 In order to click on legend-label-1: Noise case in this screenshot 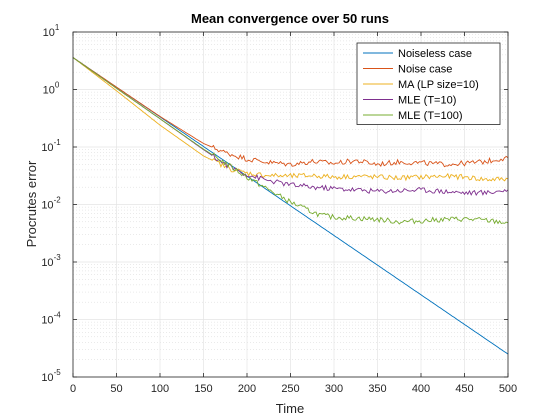, I will do `click(425, 70)`.